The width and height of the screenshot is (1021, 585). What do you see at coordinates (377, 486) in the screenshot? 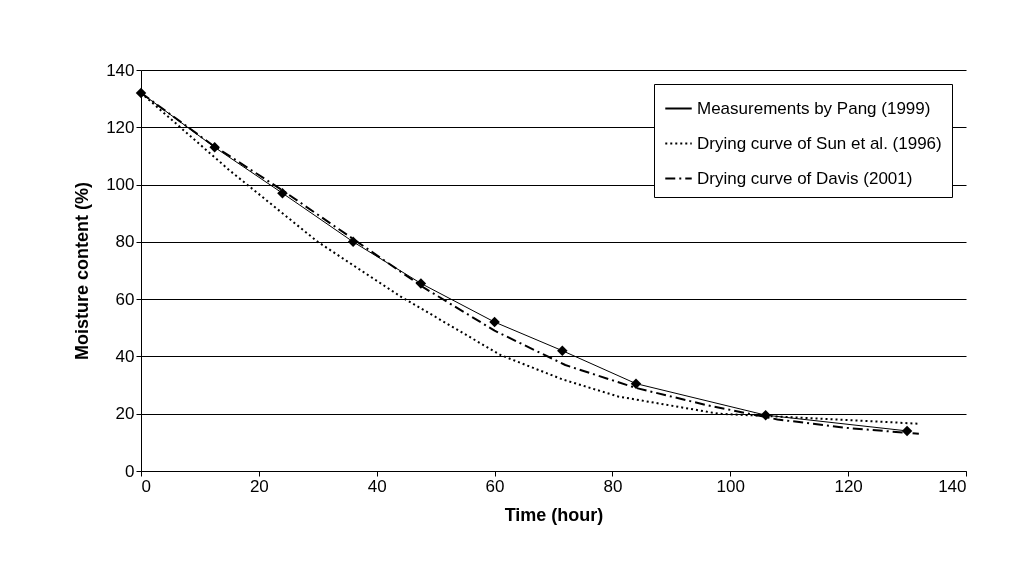
I see `x-tick-label: 40` at bounding box center [377, 486].